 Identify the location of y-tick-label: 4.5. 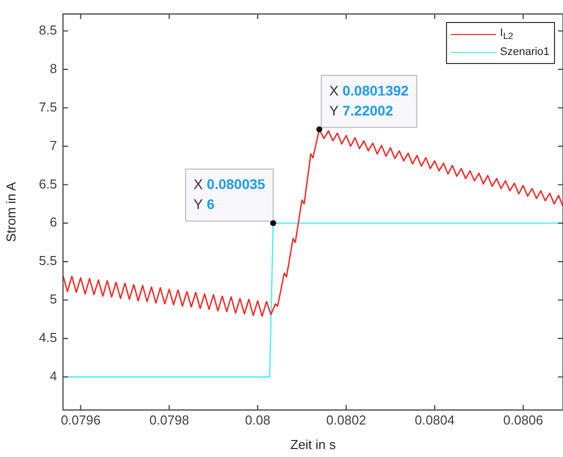
(47, 338).